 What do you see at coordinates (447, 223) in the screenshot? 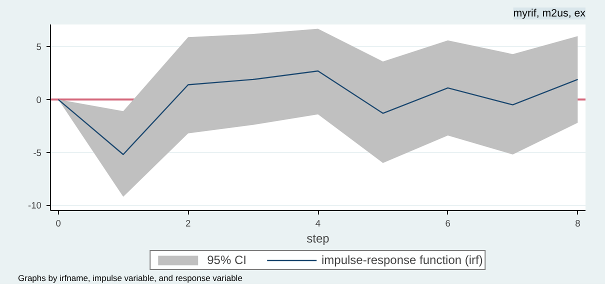
I see `x-tick-label: 6` at bounding box center [447, 223].